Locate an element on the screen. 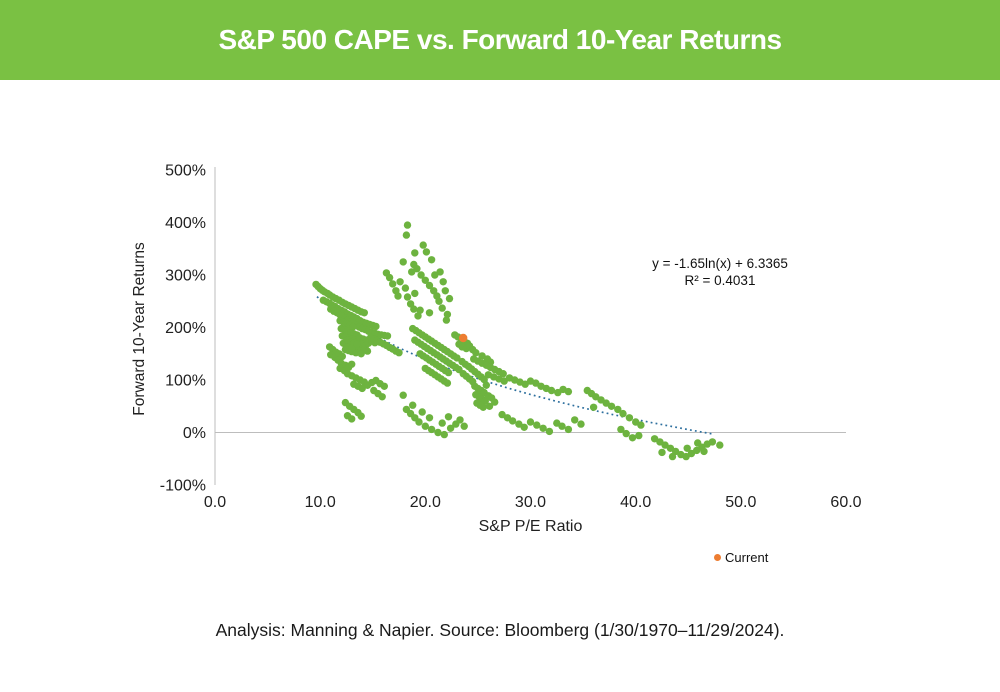 This screenshot has width=1000, height=692. legend-current-label: Current is located at coordinates (747, 557).